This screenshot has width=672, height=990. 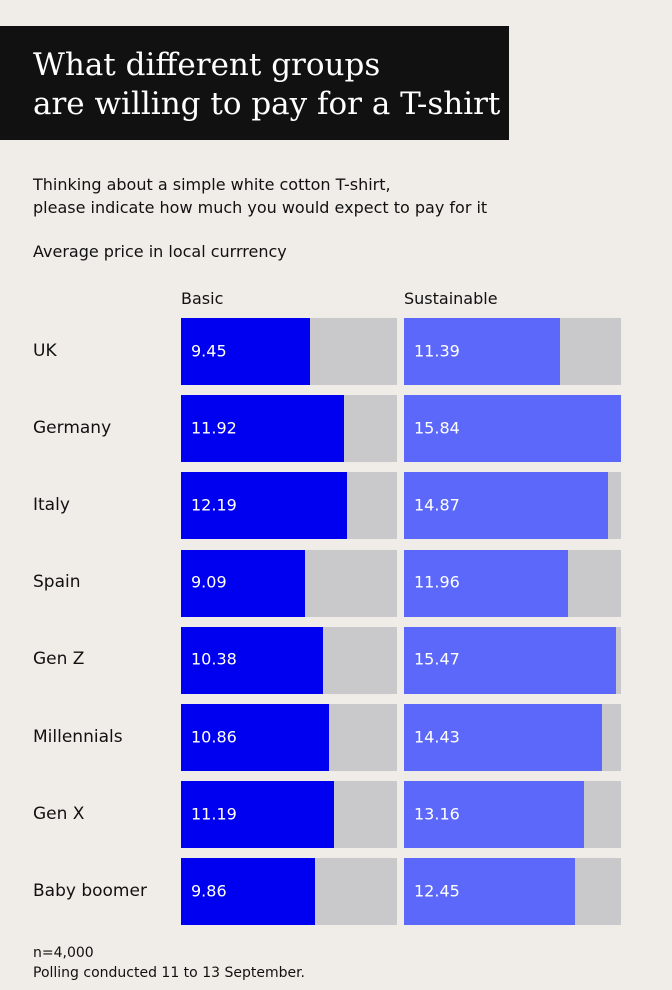 I want to click on bar-sustainable-gen-z: 15.47, so click(x=510, y=660).